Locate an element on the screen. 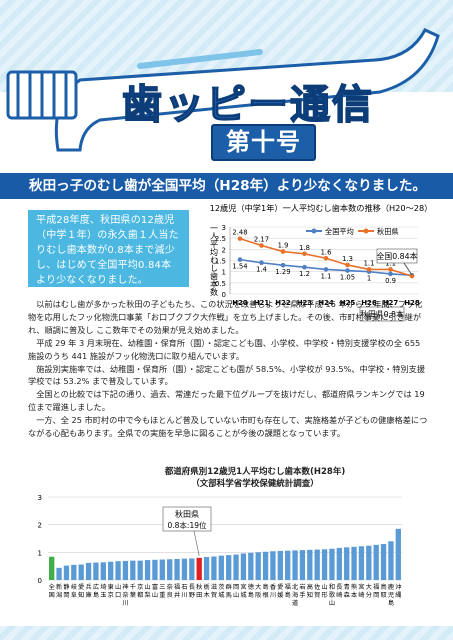  callout-akita: 秋田県0.8本 is located at coordinates (382, 314).